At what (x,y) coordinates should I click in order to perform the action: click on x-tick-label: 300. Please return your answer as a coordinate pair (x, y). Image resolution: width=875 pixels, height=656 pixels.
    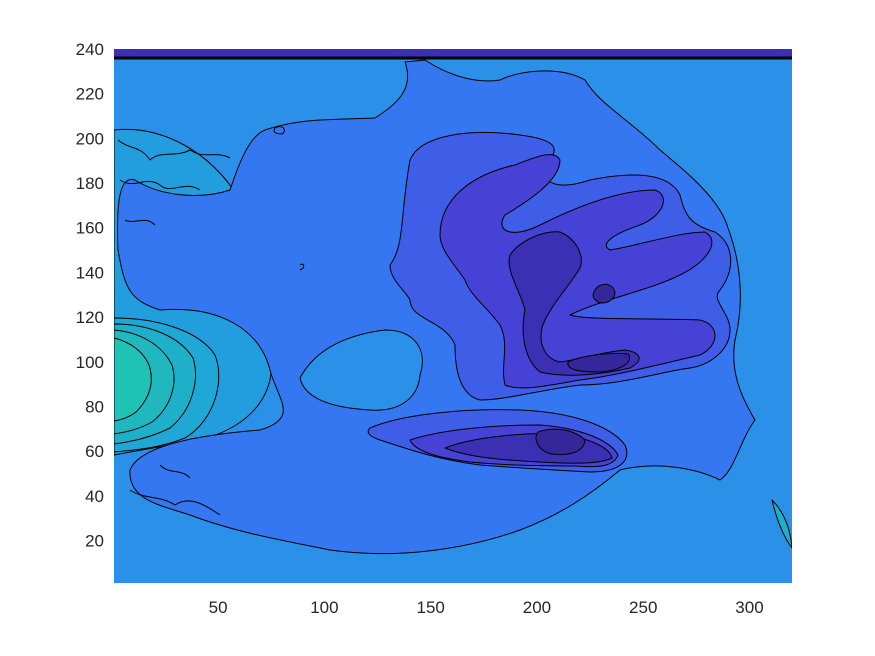
    Looking at the image, I should click on (749, 607).